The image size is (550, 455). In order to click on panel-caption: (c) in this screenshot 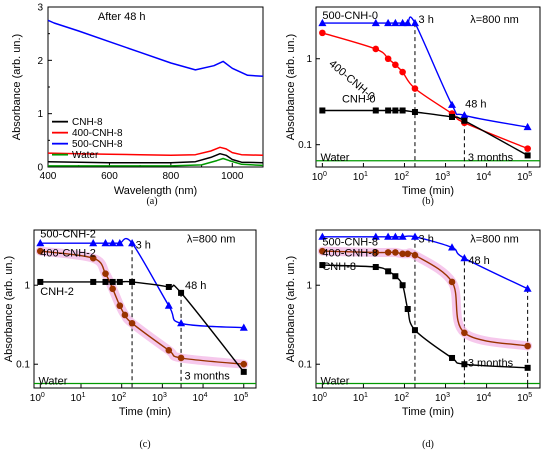, I will do `click(144, 444)`.